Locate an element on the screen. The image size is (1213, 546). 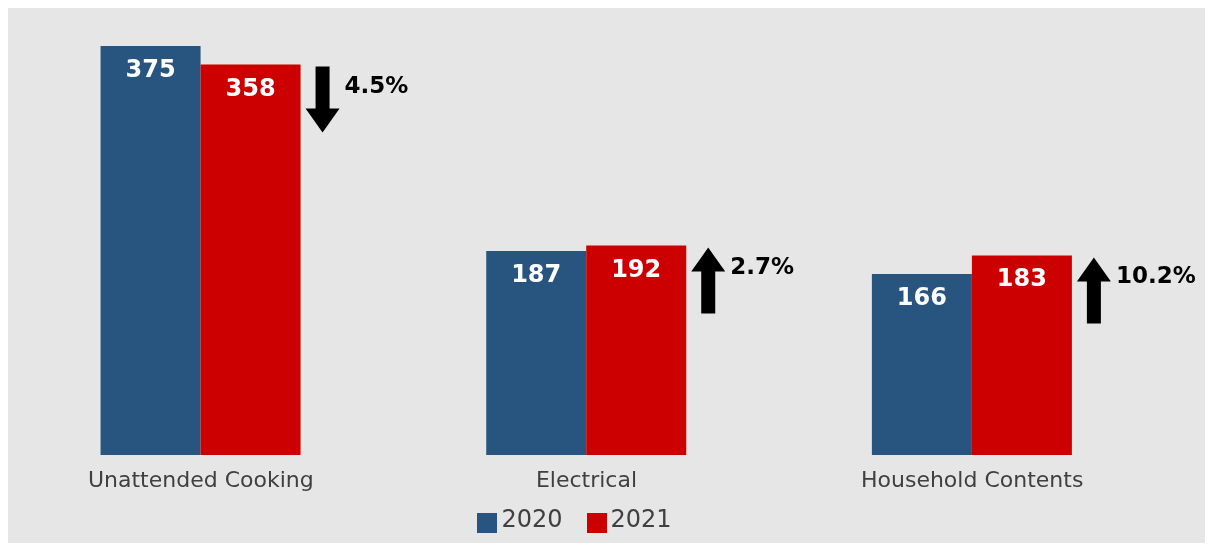
annotation: 4.5% is located at coordinates (376, 84).